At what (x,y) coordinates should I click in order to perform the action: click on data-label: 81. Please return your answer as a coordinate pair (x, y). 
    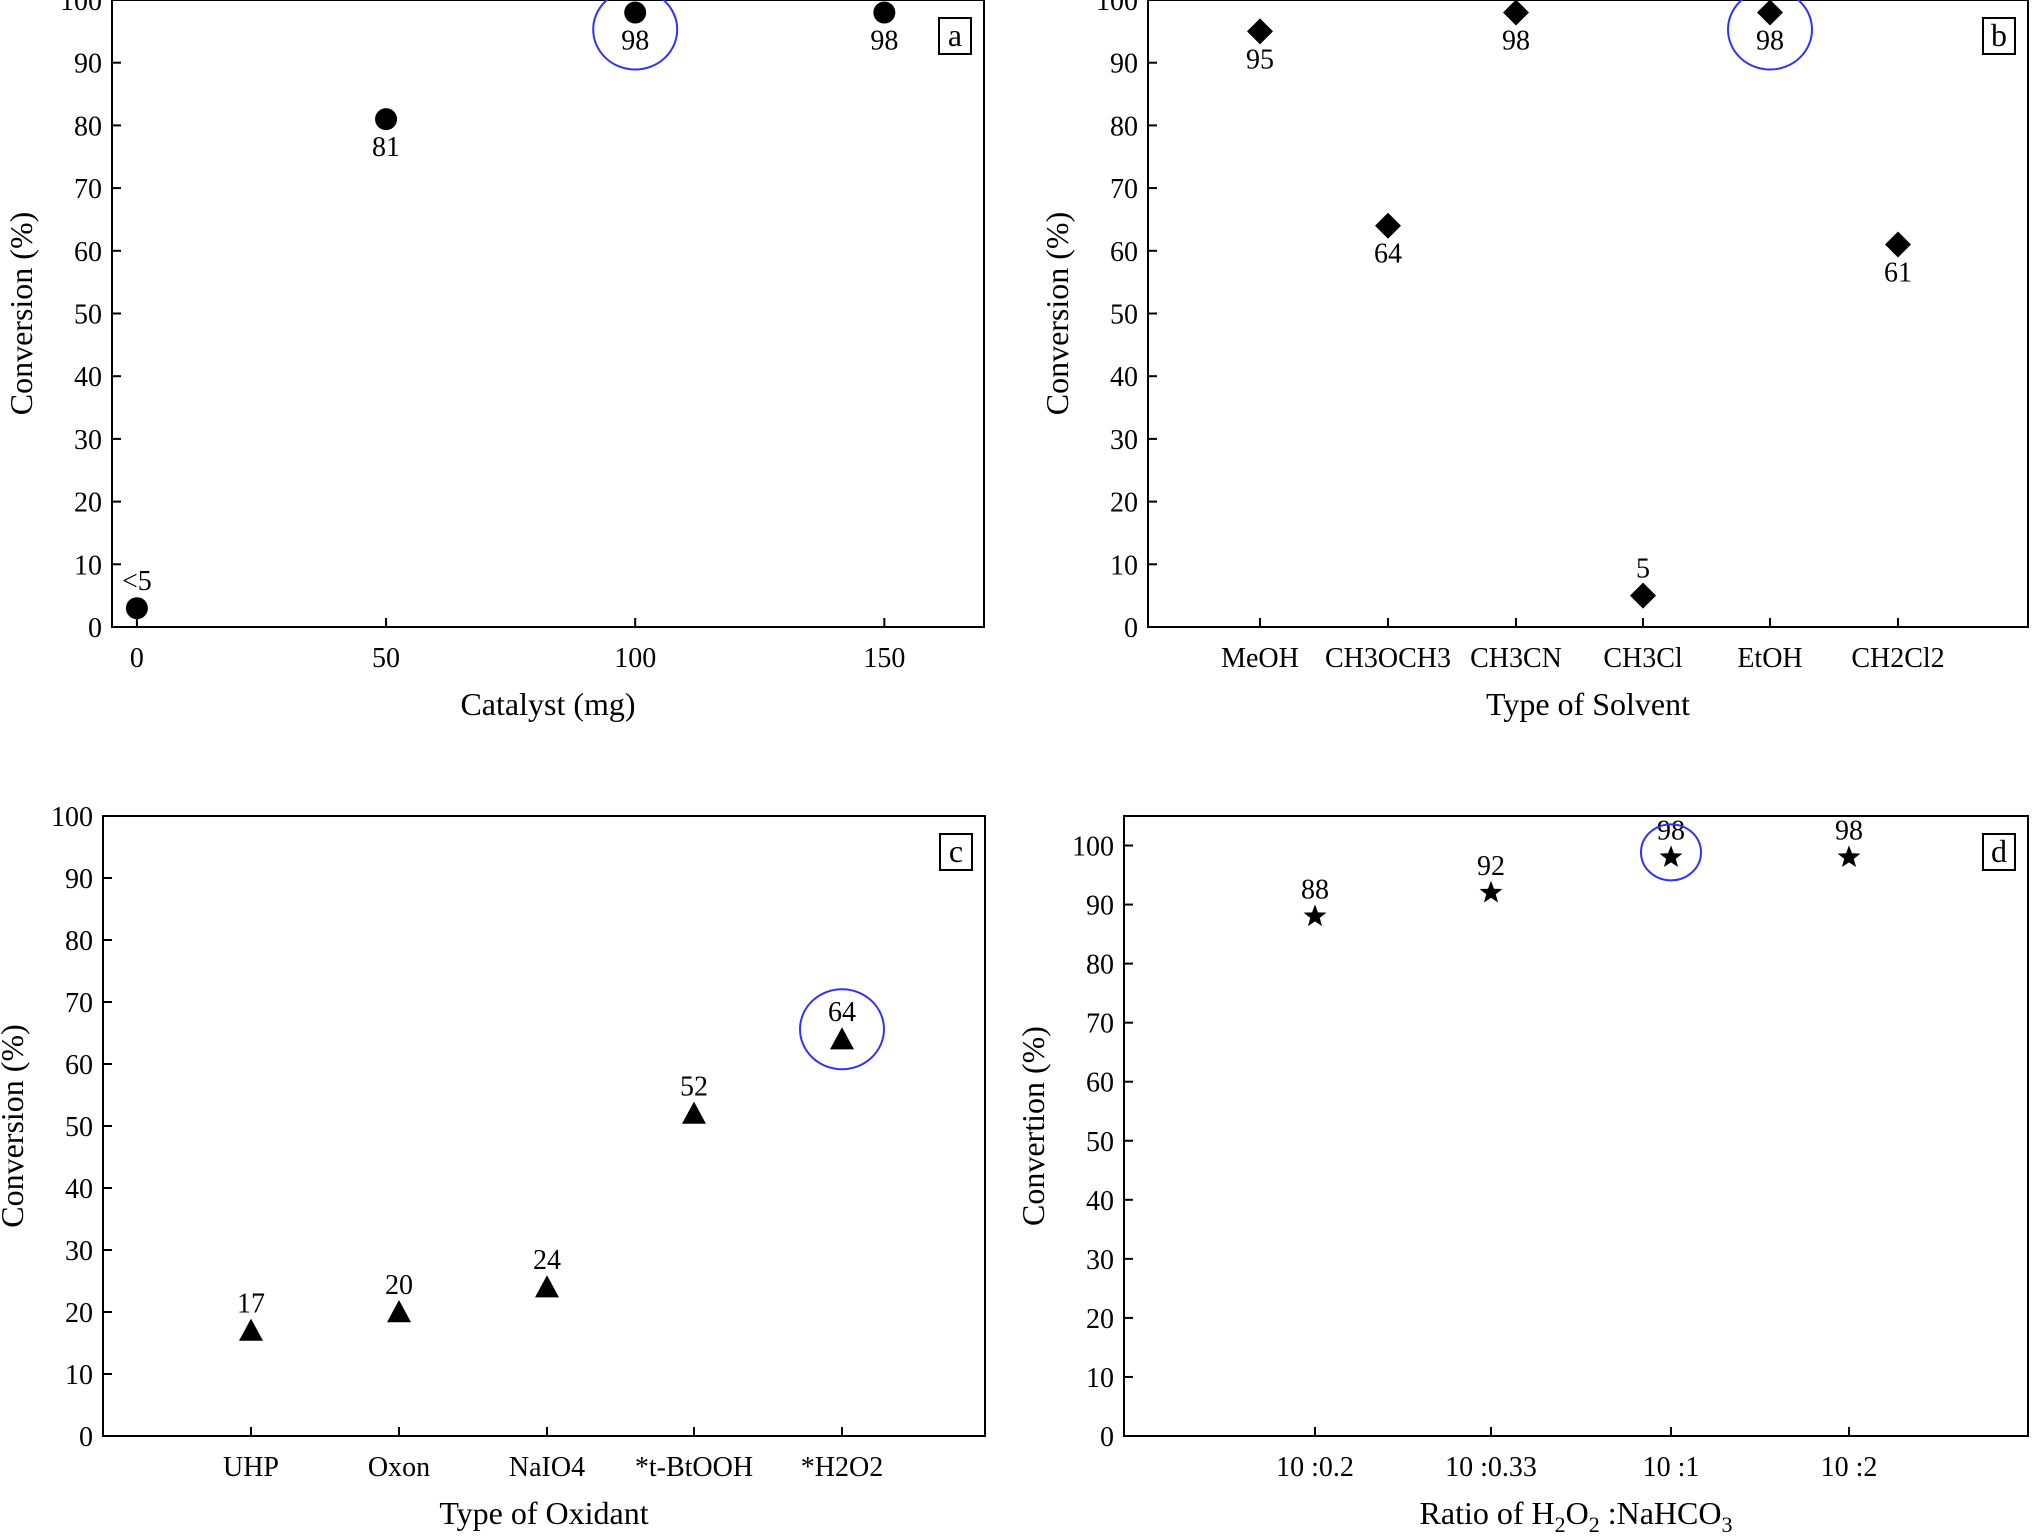
    Looking at the image, I should click on (386, 147).